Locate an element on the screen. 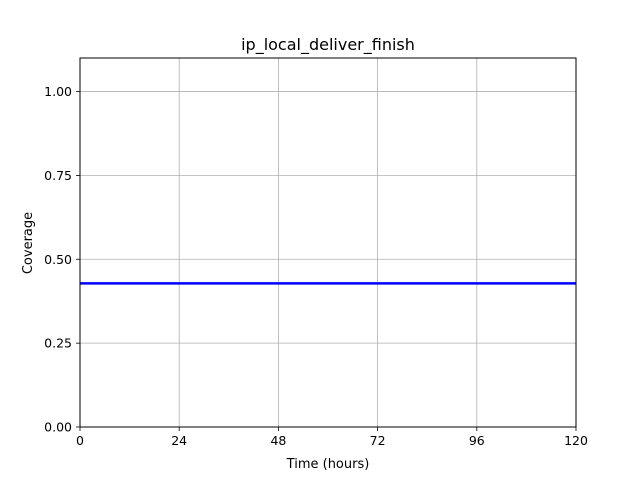  x-tick-label: 24 is located at coordinates (179, 440).